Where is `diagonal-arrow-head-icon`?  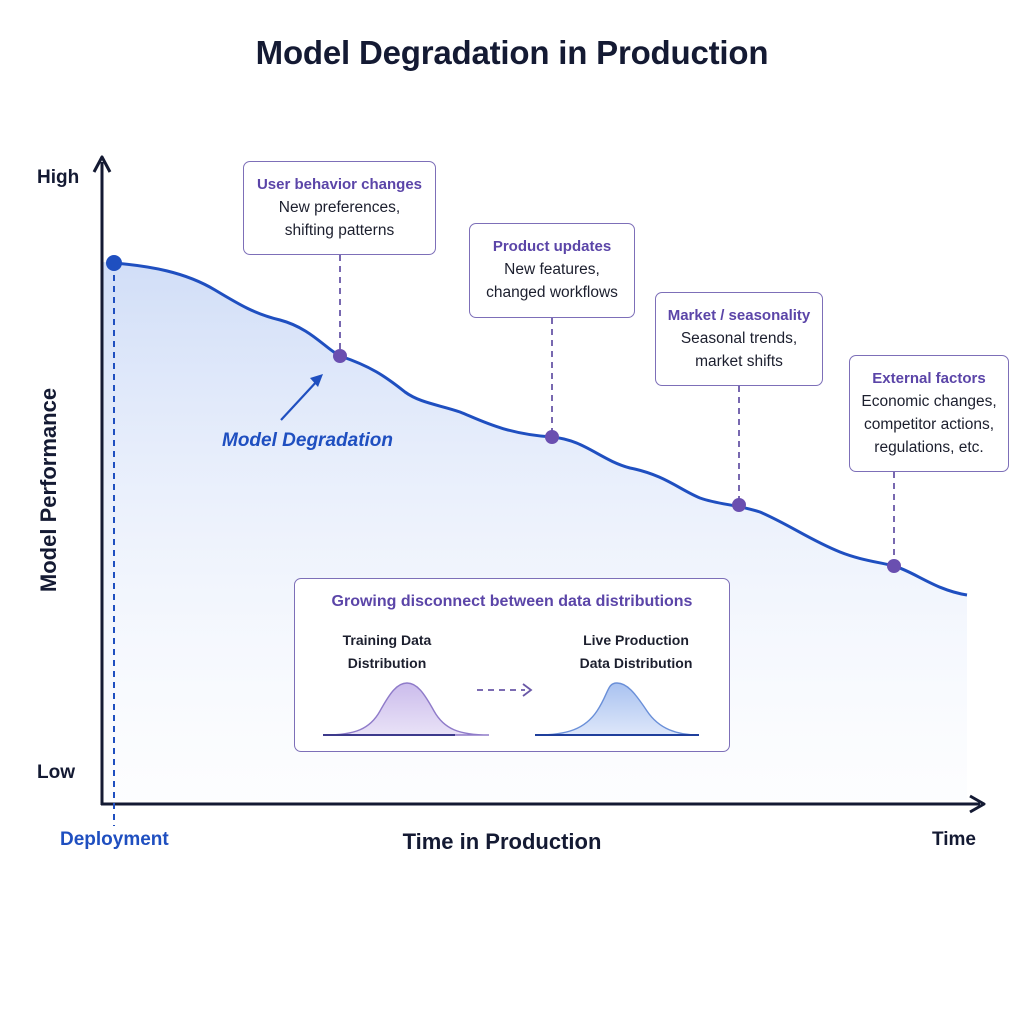
diagonal-arrow-head-icon is located at coordinates (316, 380).